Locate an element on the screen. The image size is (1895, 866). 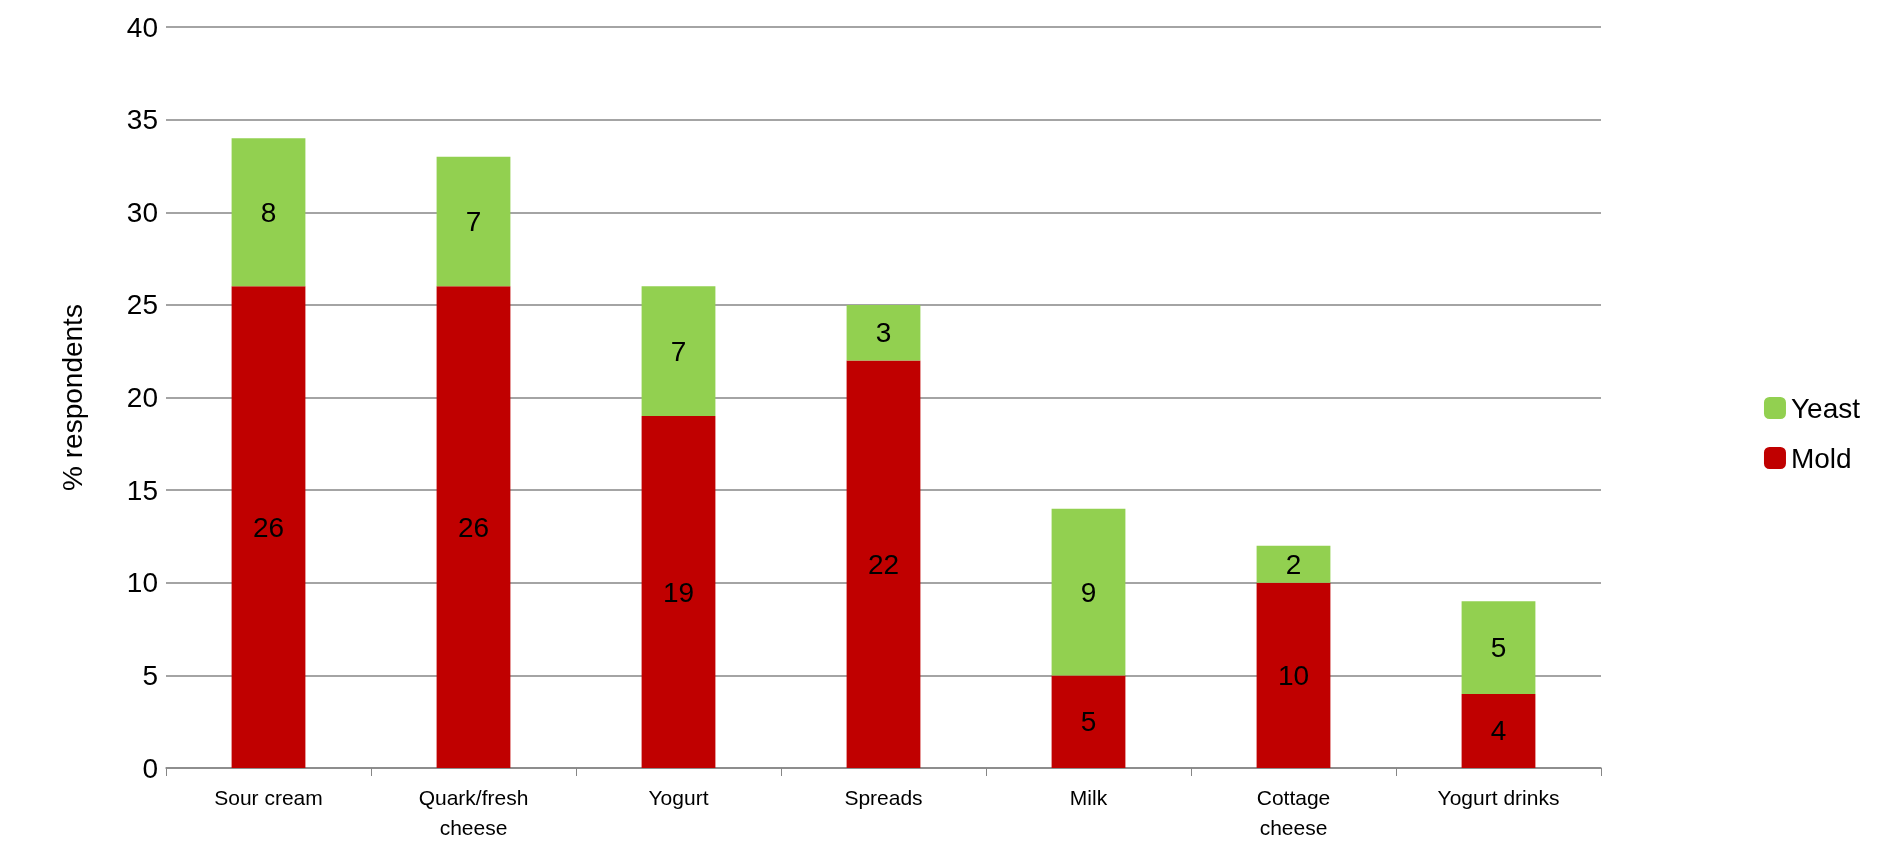
data-label: 9 is located at coordinates (1088, 592).